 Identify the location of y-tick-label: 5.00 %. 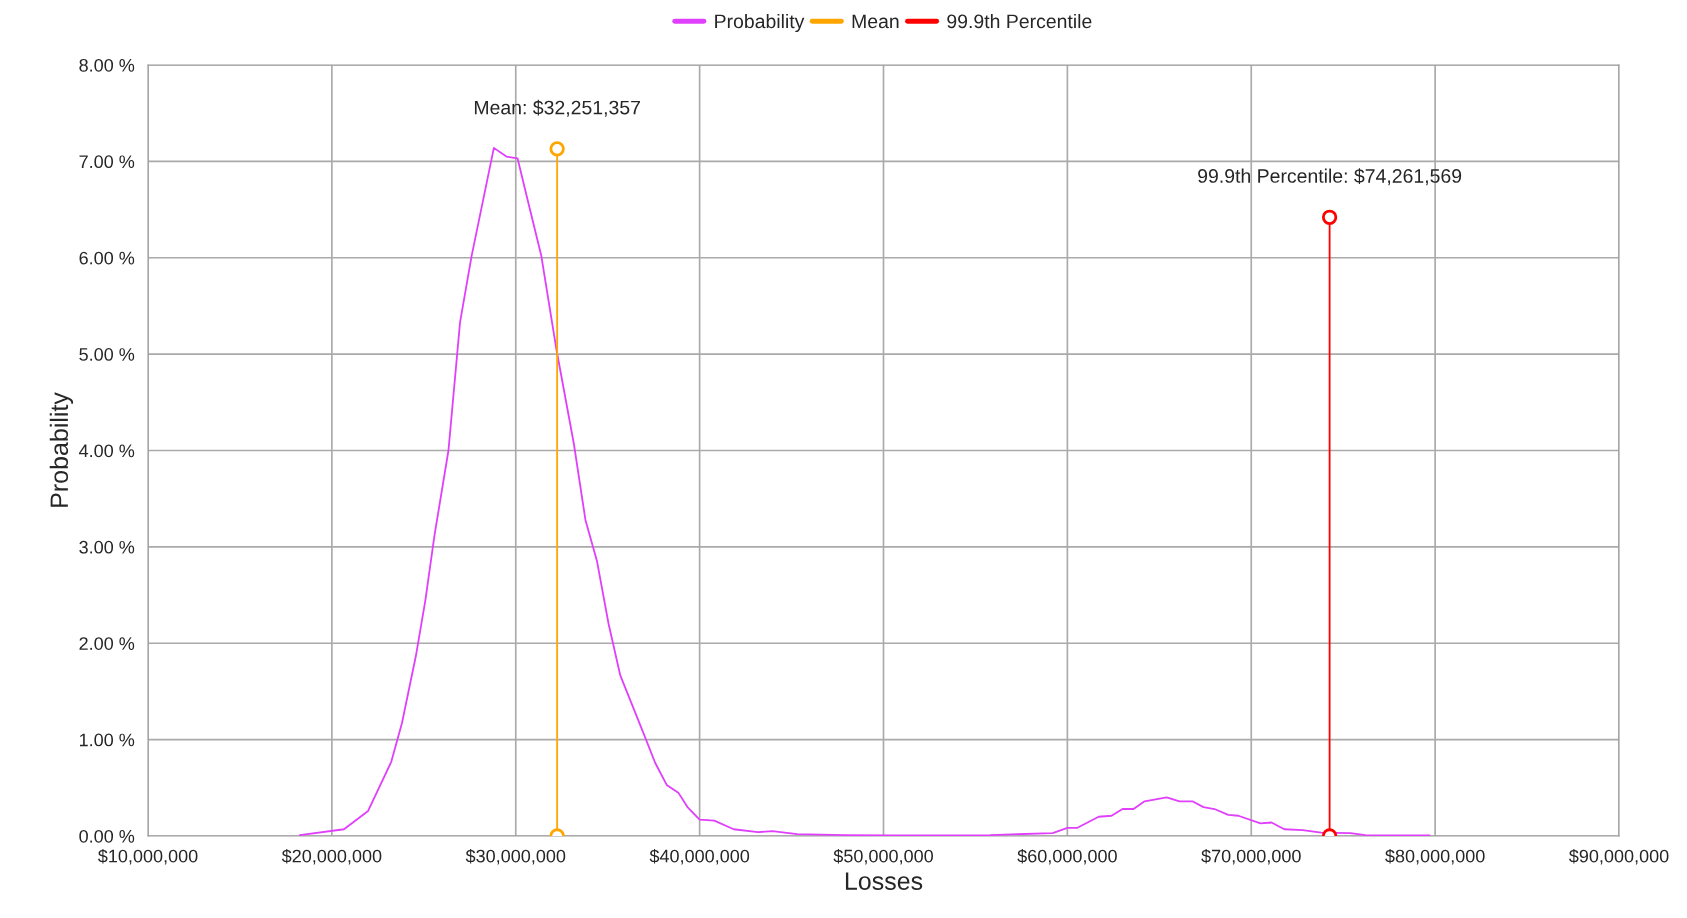
(107, 354).